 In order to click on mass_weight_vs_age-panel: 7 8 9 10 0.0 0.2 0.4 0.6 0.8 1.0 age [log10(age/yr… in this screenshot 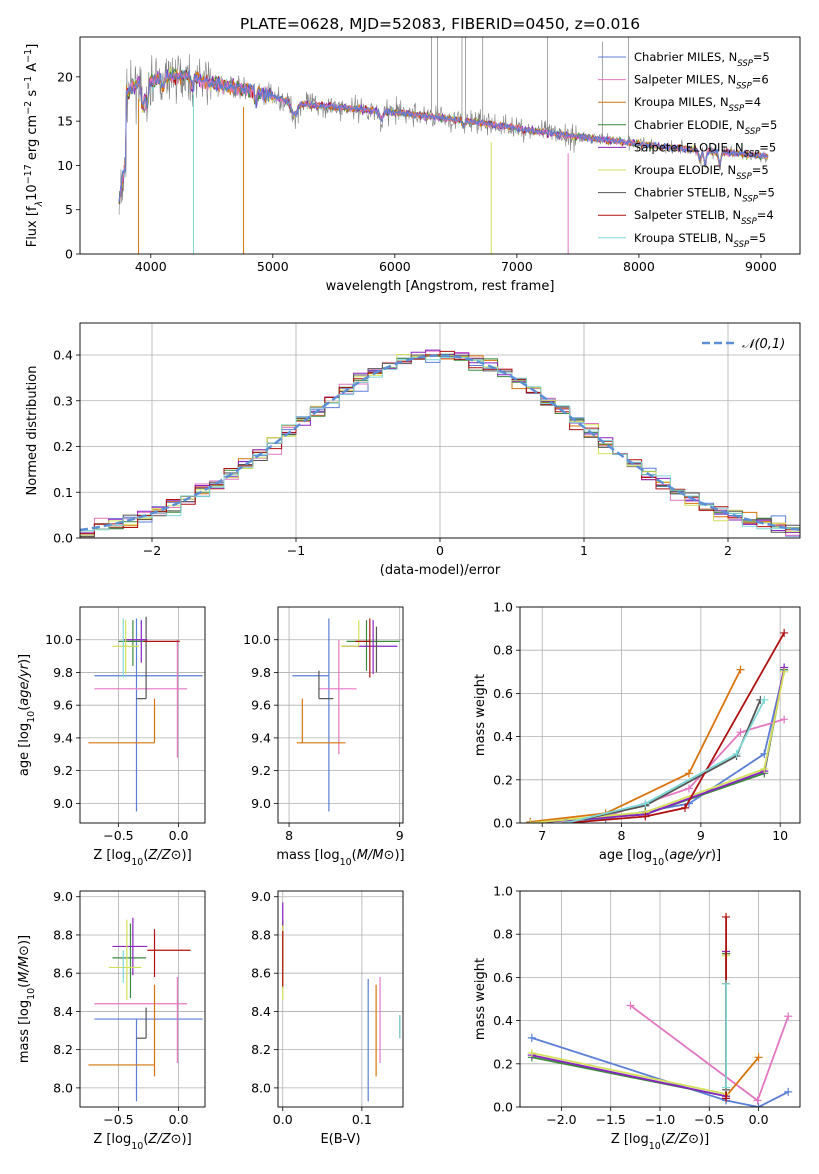, I will do `click(637, 734)`.